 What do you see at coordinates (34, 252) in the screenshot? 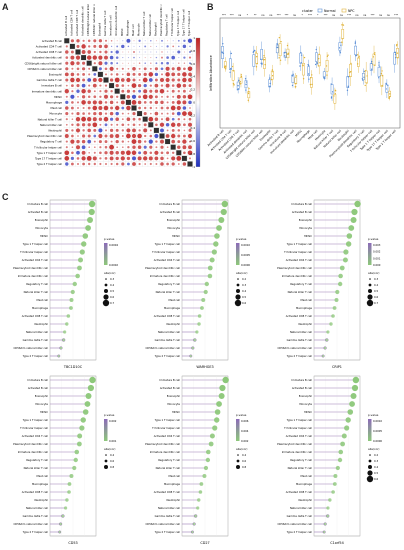
I see `y-tick-label: T follicular helper cell` at bounding box center [34, 252].